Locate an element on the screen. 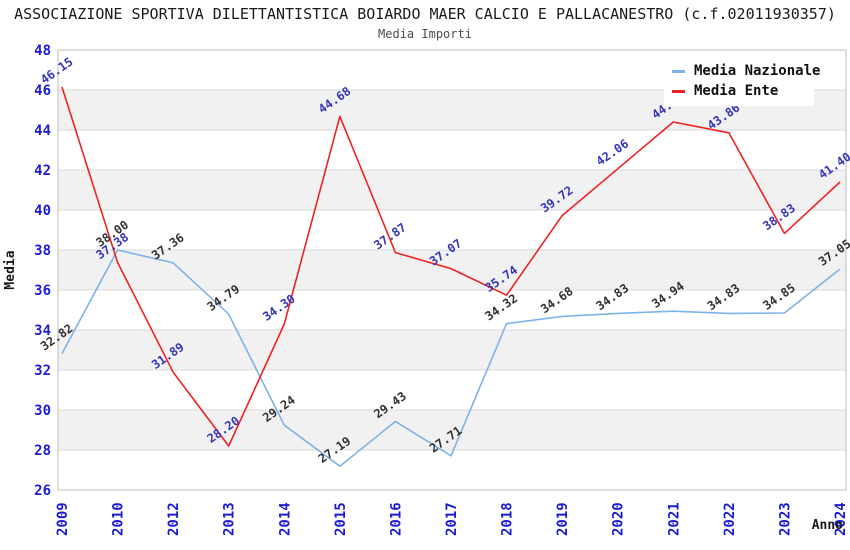 This screenshot has height=550, width=850. y-tick-label: 32 is located at coordinates (42, 371).